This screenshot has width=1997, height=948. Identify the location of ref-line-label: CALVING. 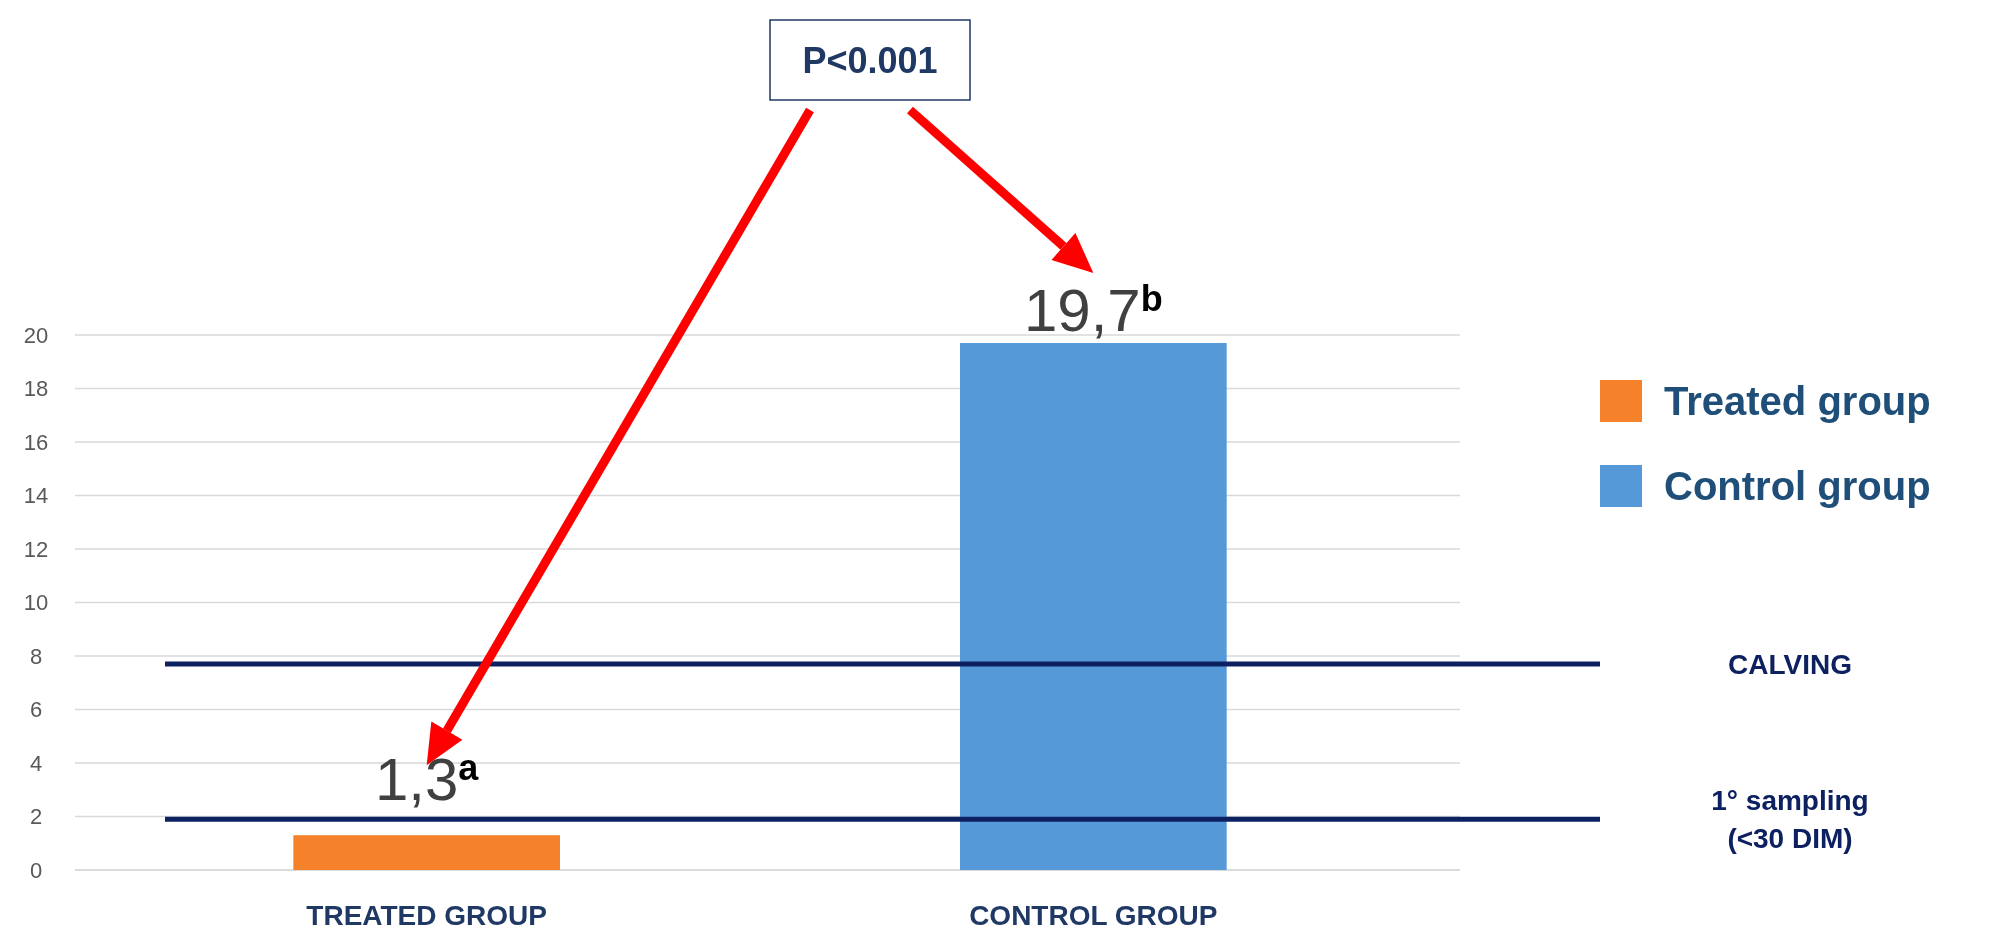
(1790, 664).